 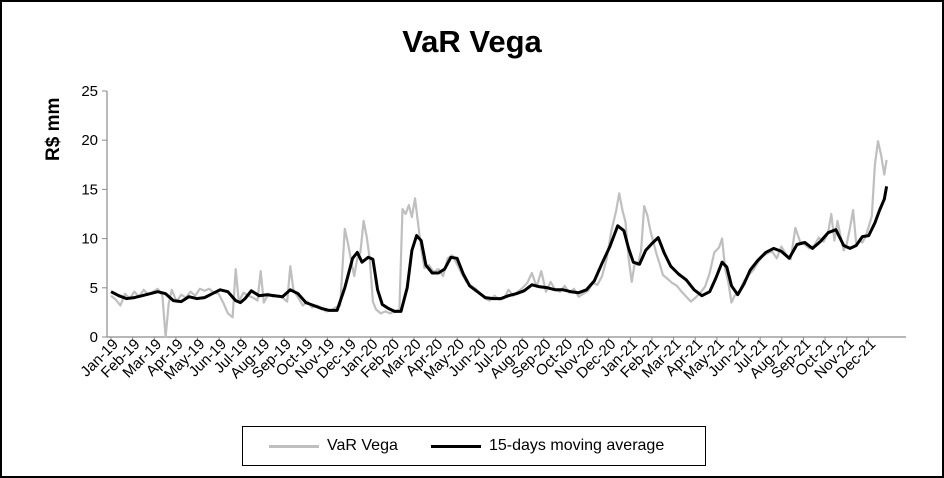 What do you see at coordinates (456, 446) in the screenshot?
I see `legend-swatch-moving-average` at bounding box center [456, 446].